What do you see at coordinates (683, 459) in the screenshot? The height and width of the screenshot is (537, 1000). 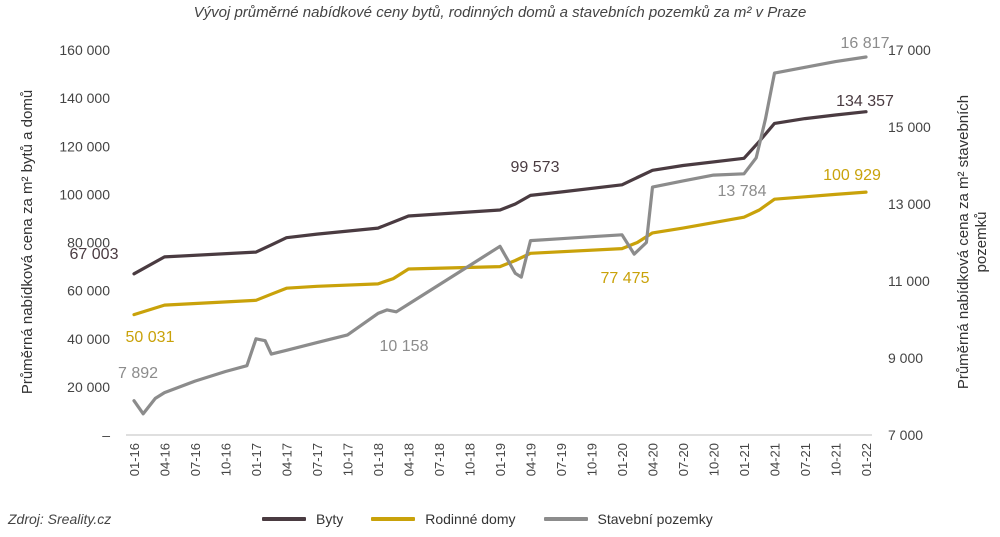 I see `x-tick-label: 07-20` at bounding box center [683, 459].